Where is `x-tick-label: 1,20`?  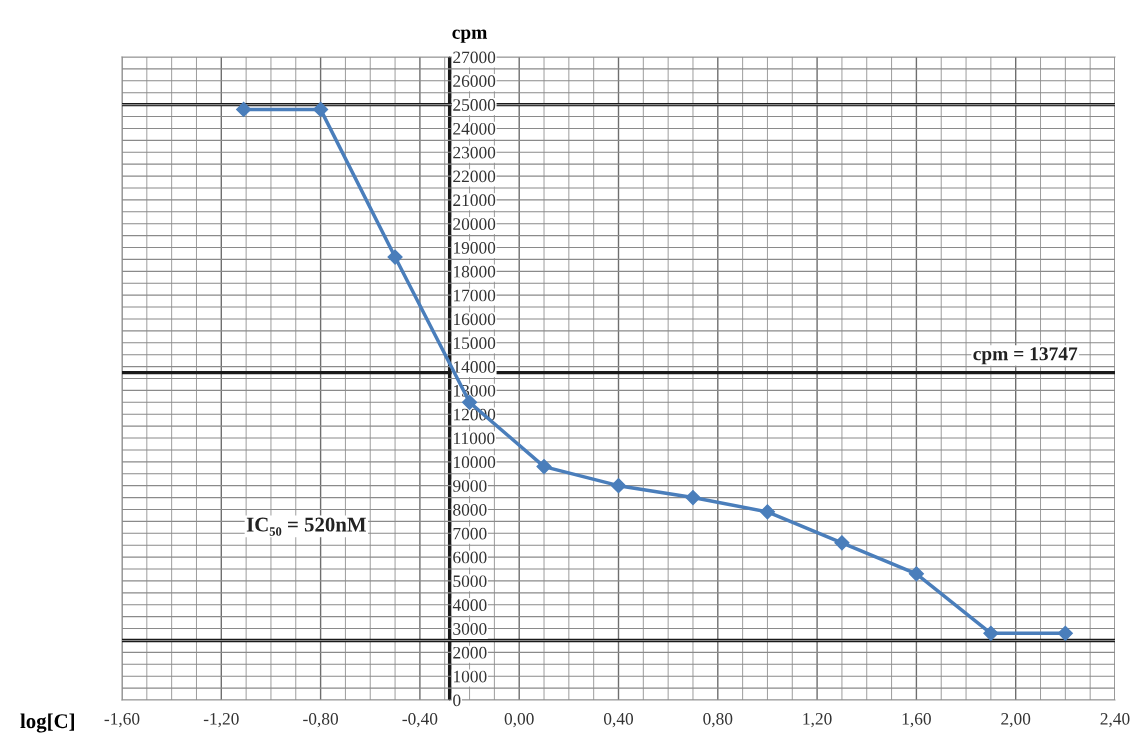
x-tick-label: 1,20 is located at coordinates (817, 720).